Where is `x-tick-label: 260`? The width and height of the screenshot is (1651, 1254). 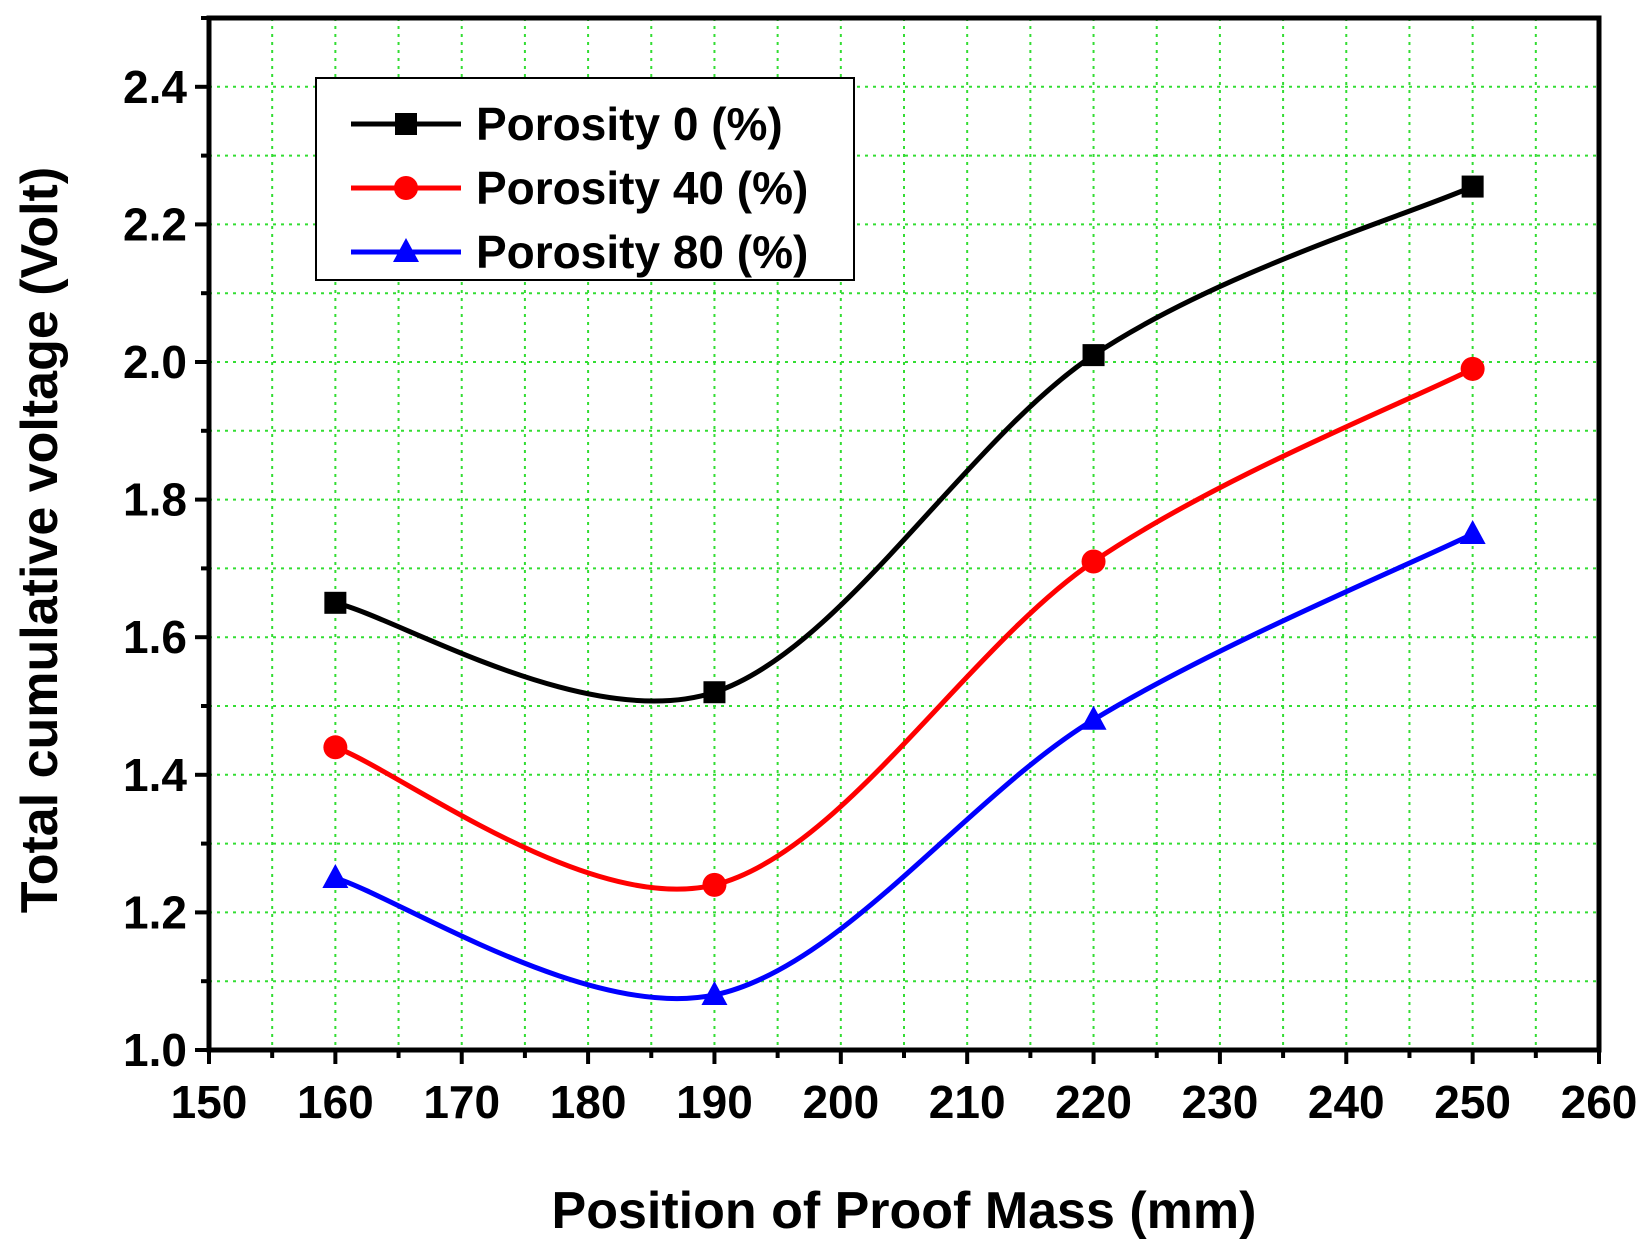
x-tick-label: 260 is located at coordinates (1599, 1102).